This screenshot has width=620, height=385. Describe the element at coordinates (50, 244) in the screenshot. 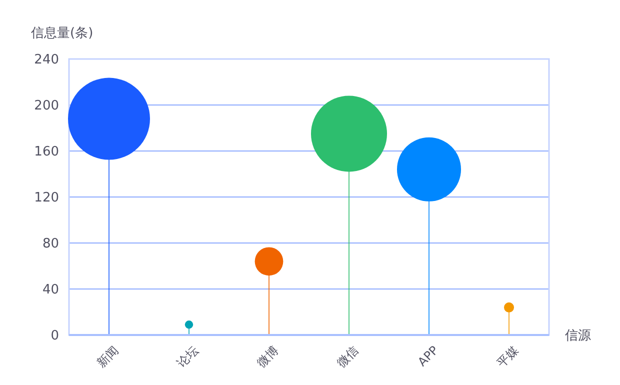

I see `y-tick-label: 80` at that location.